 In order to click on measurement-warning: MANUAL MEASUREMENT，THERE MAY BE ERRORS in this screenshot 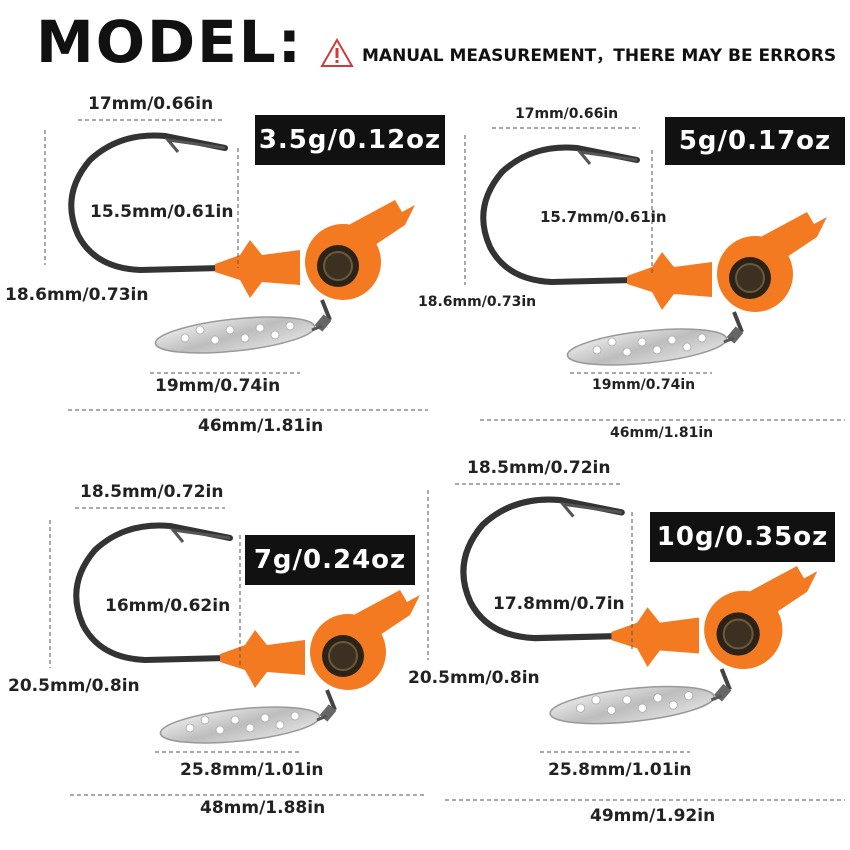, I will do `click(578, 53)`.